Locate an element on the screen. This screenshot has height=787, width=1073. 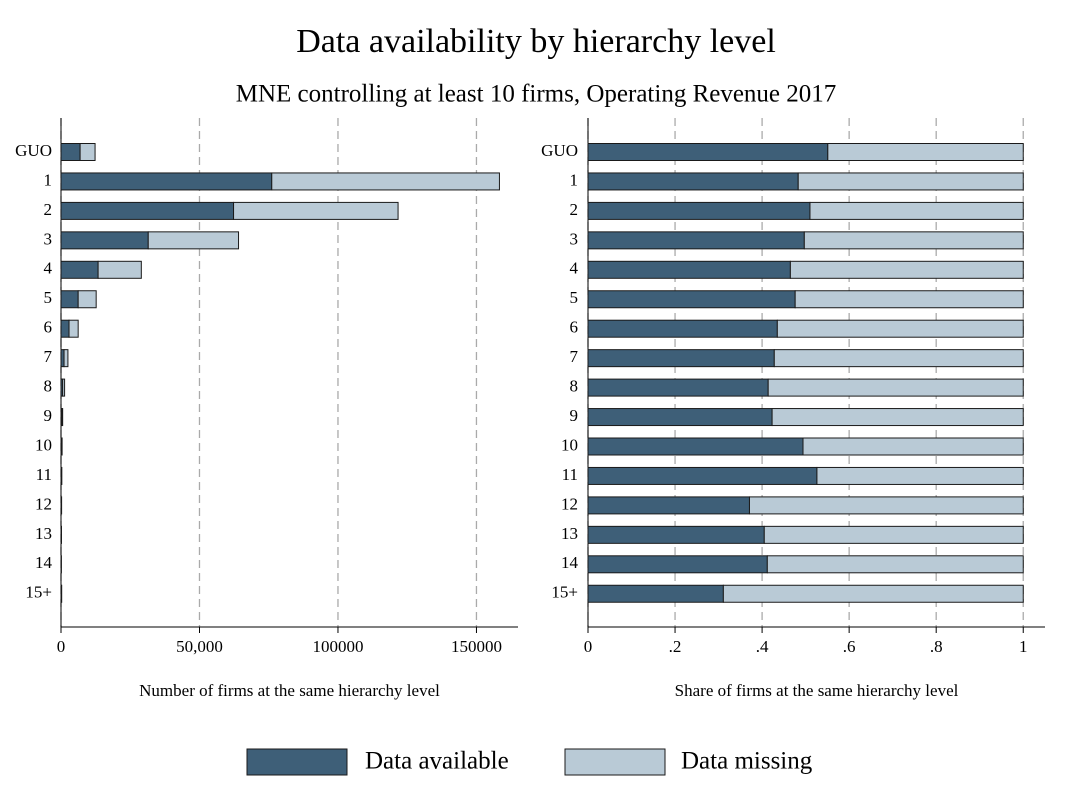
legend-label: Data missing is located at coordinates (747, 761).